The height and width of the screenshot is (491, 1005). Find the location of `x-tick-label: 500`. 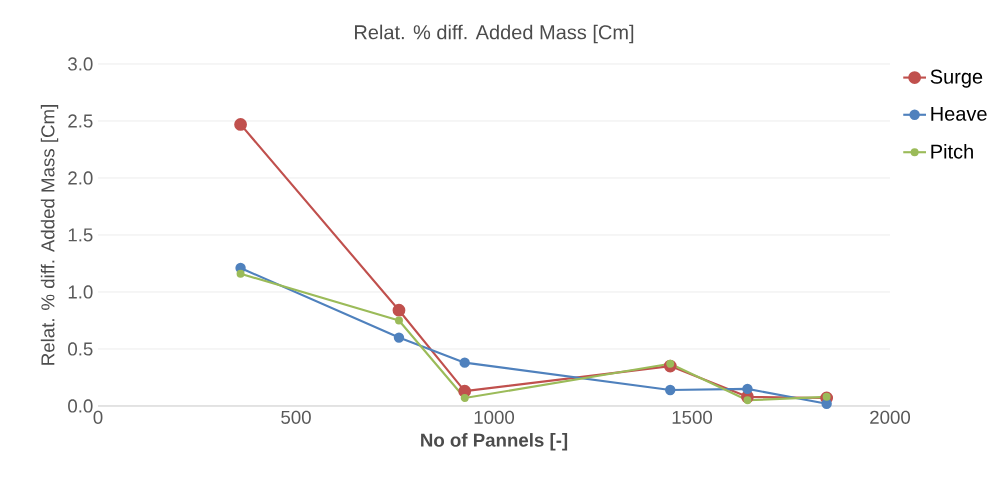

x-tick-label: 500 is located at coordinates (296, 417).